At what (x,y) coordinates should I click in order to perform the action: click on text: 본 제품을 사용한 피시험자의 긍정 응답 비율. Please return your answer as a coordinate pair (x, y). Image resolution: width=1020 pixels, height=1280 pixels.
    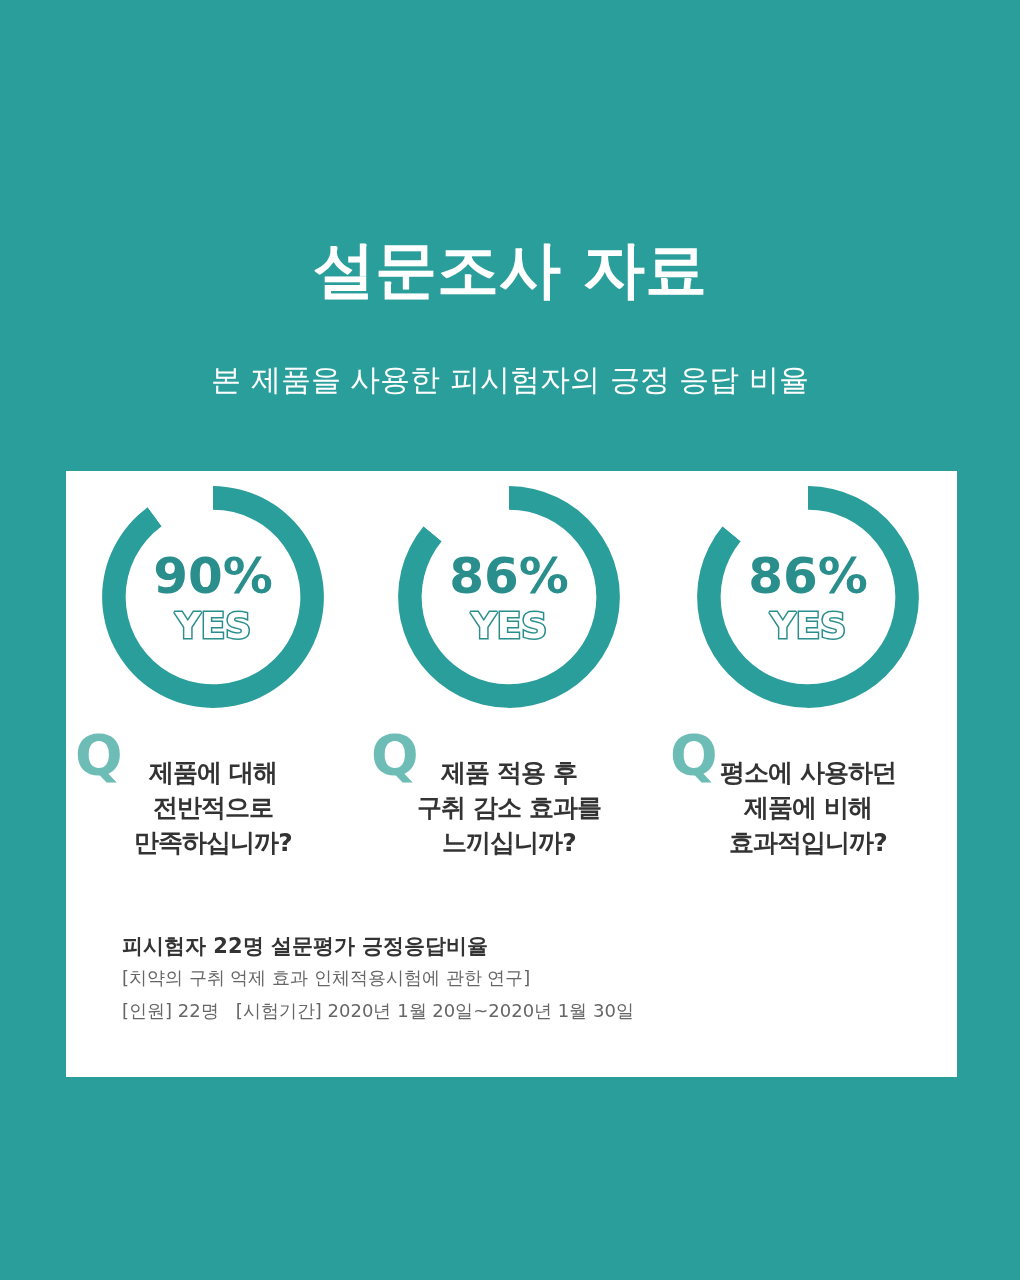
    Looking at the image, I should click on (510, 380).